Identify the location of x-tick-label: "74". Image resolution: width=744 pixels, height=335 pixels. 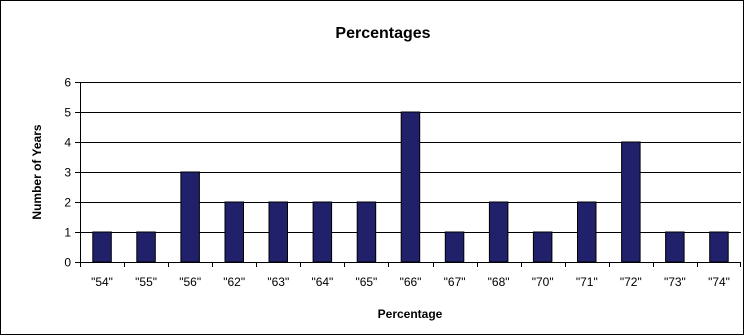
(719, 282).